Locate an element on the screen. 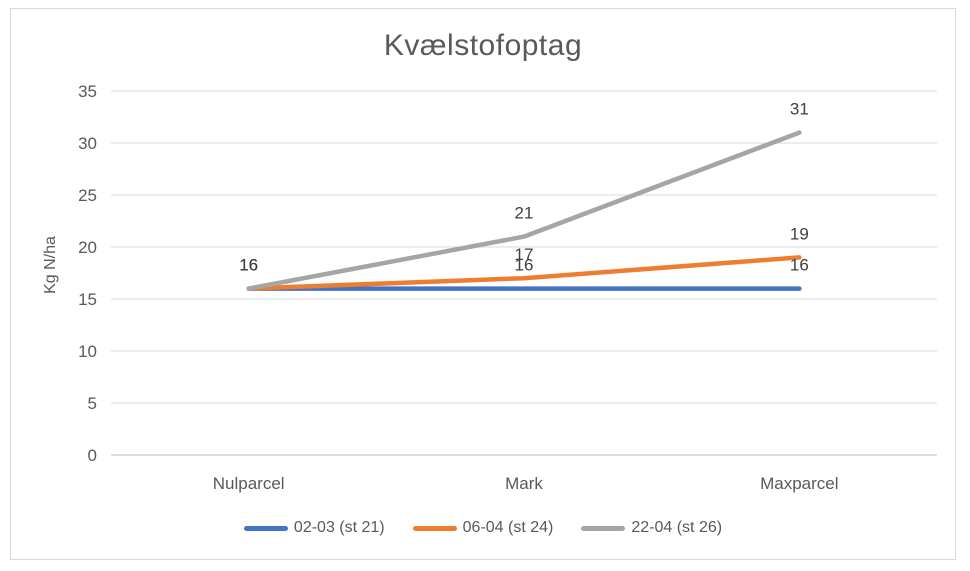  y-tick-label: 5 is located at coordinates (92, 403).